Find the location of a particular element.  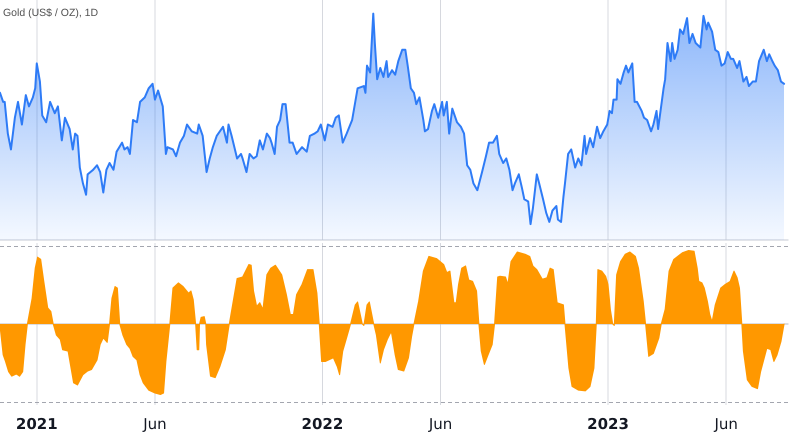

x-tick-label: 2023 is located at coordinates (608, 423).